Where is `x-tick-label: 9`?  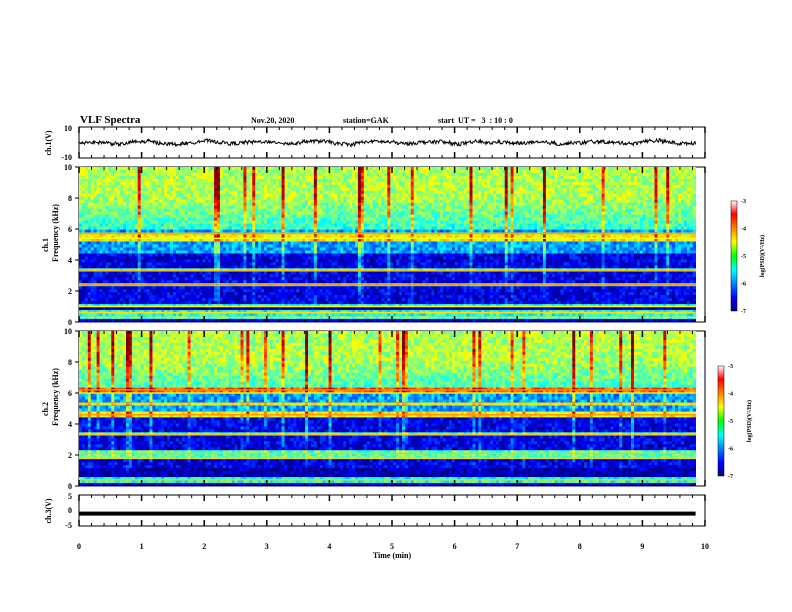 x-tick-label: 9 is located at coordinates (642, 546).